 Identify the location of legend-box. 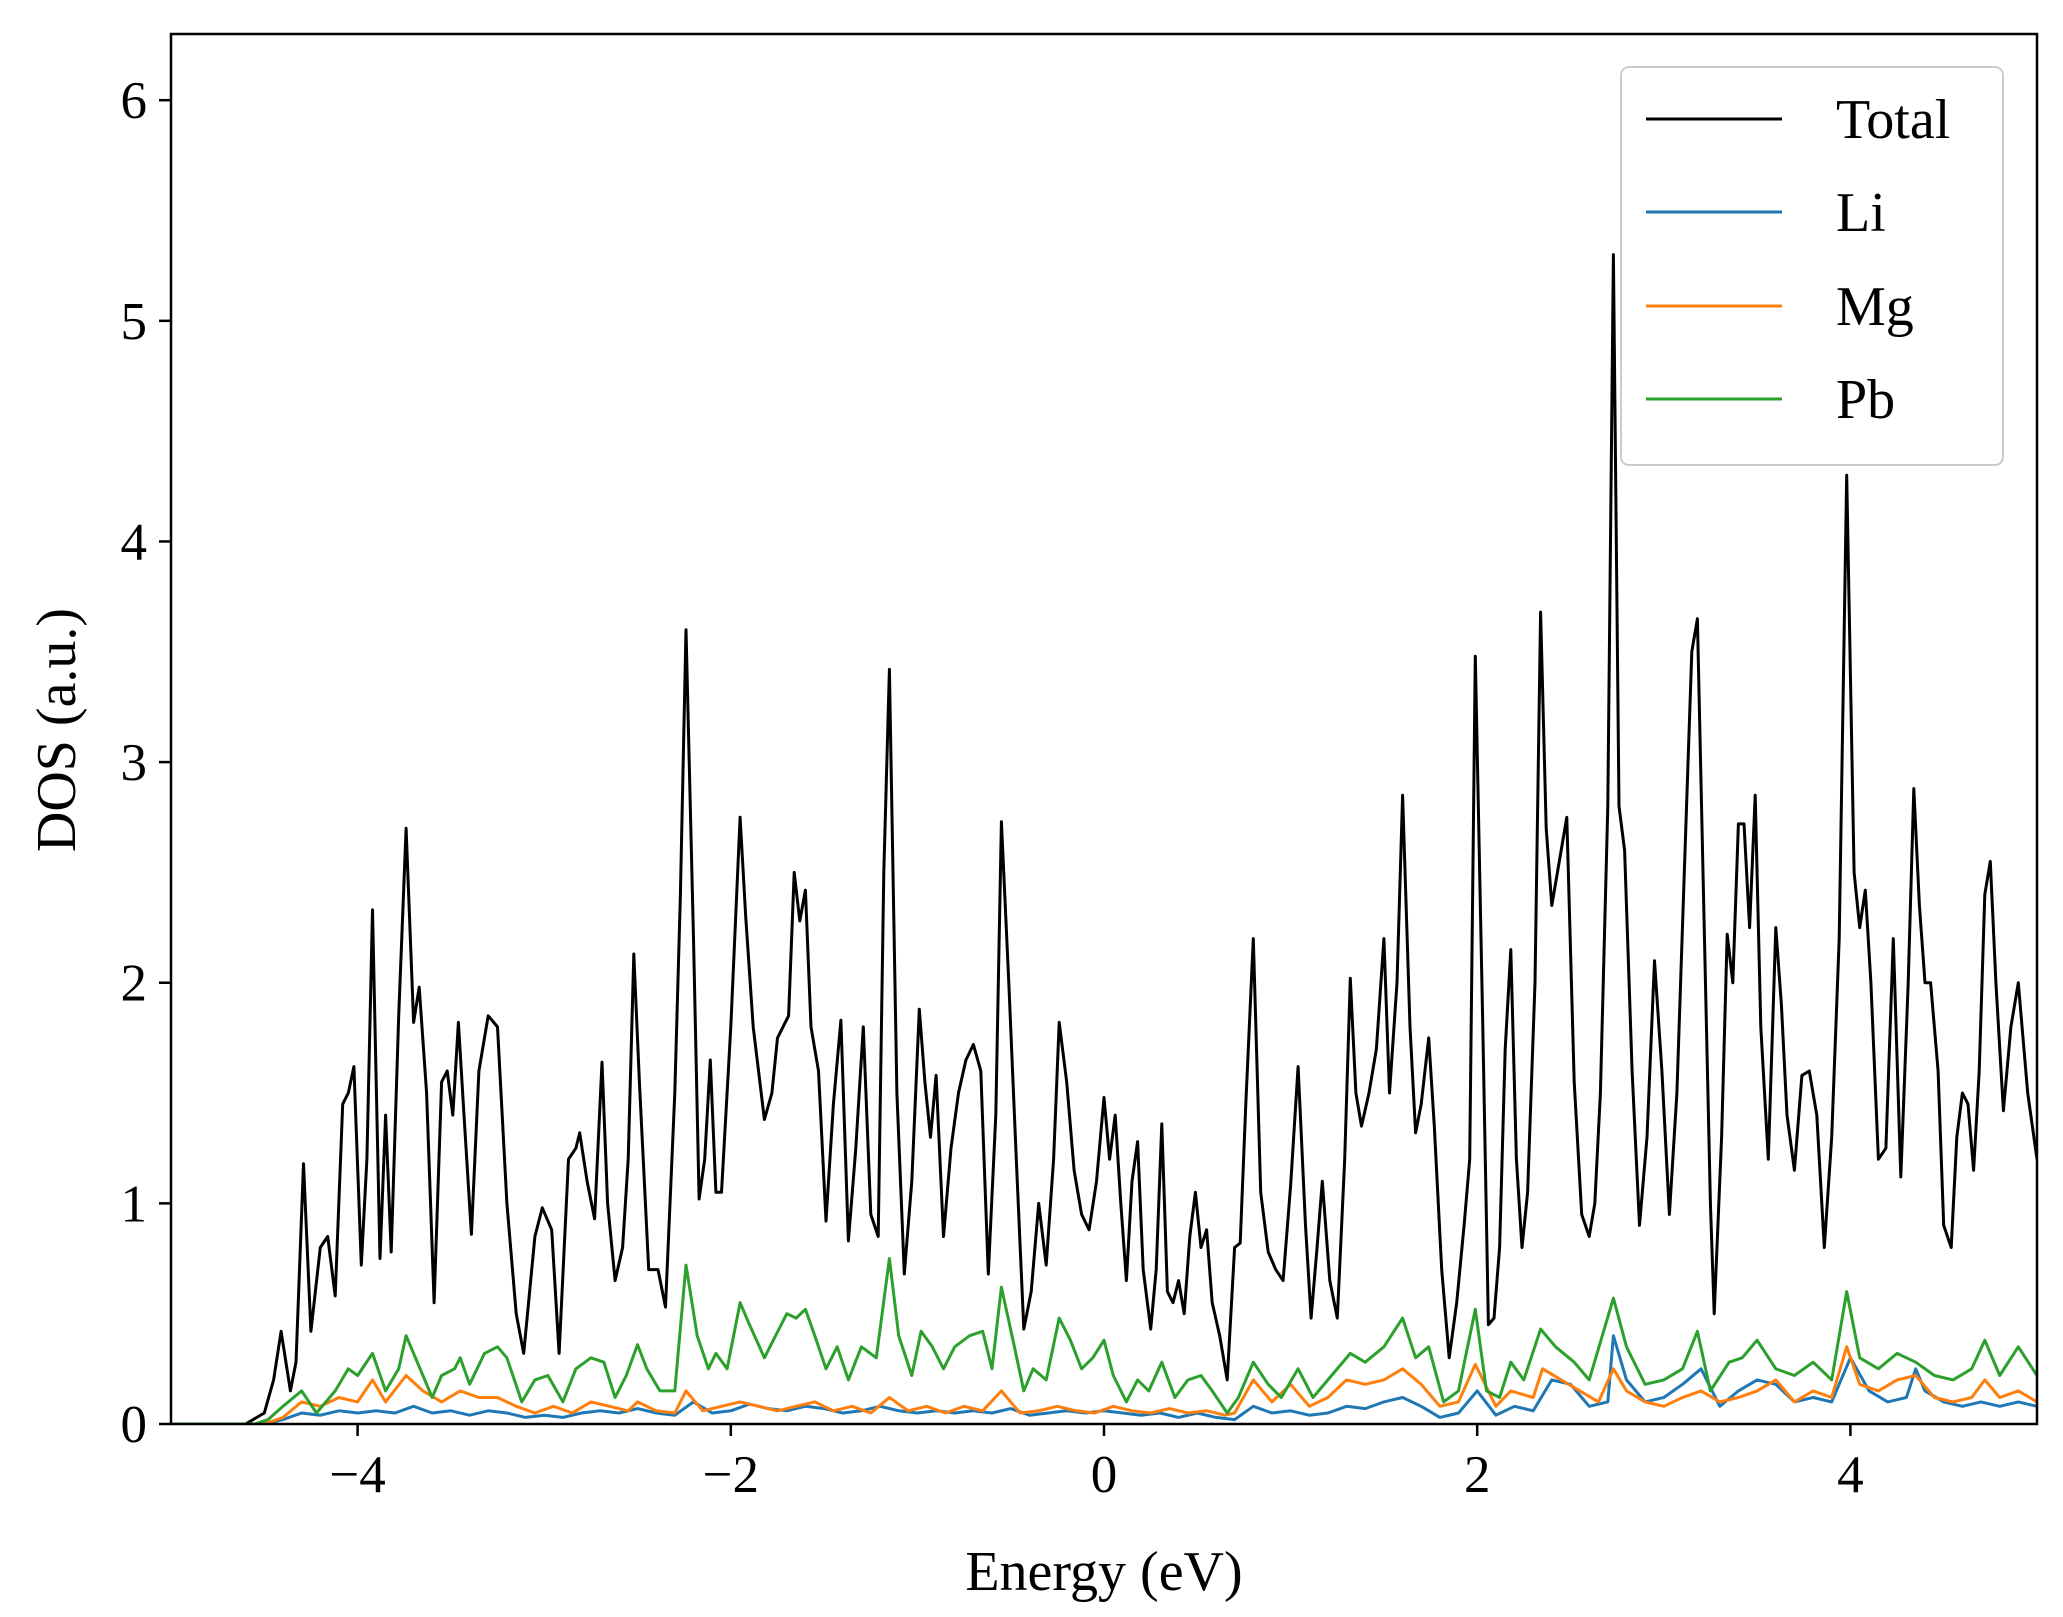
(1812, 266).